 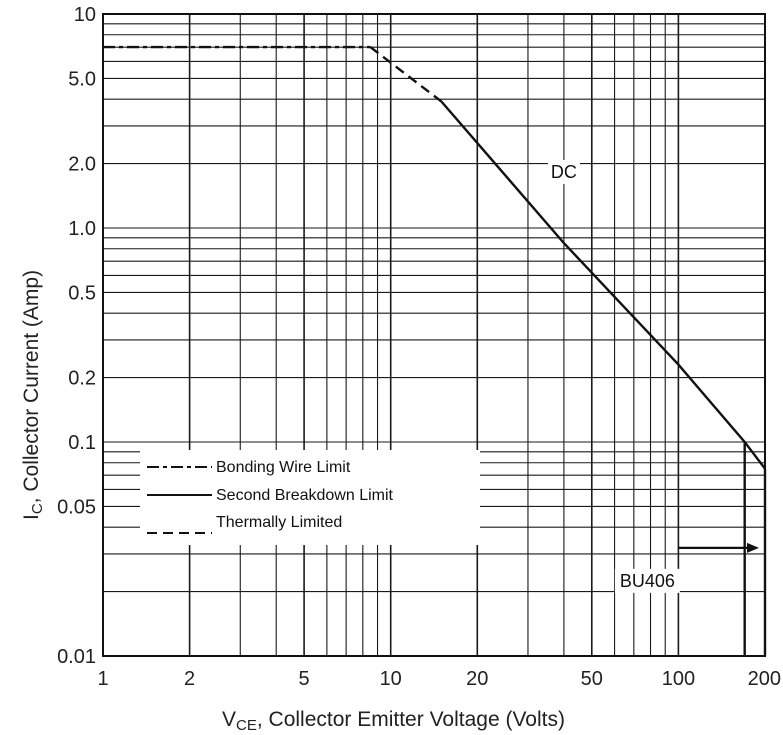 I want to click on y-tick-label: 0.01, so click(x=76, y=657).